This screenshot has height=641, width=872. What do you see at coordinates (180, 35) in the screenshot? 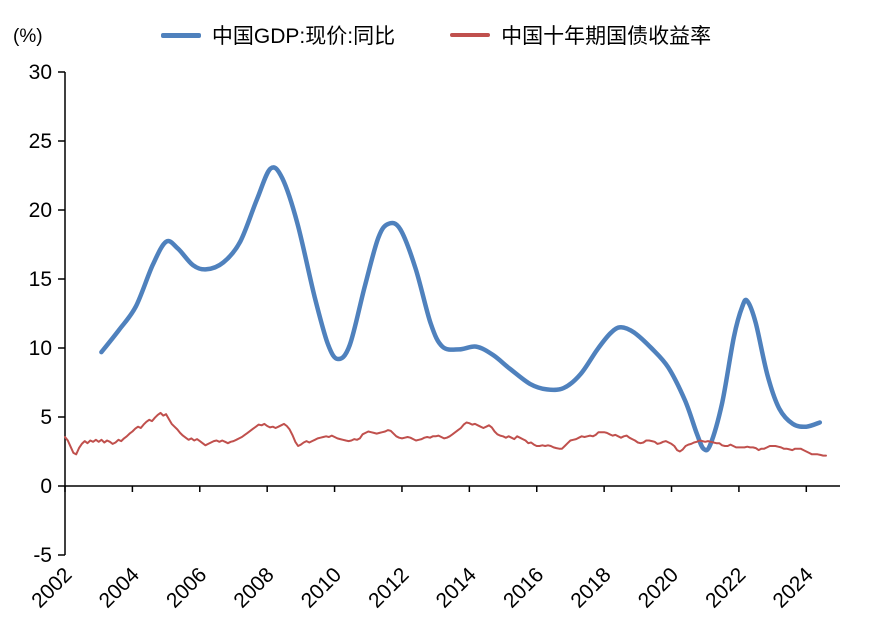
I see `gdp-line-swatch` at bounding box center [180, 35].